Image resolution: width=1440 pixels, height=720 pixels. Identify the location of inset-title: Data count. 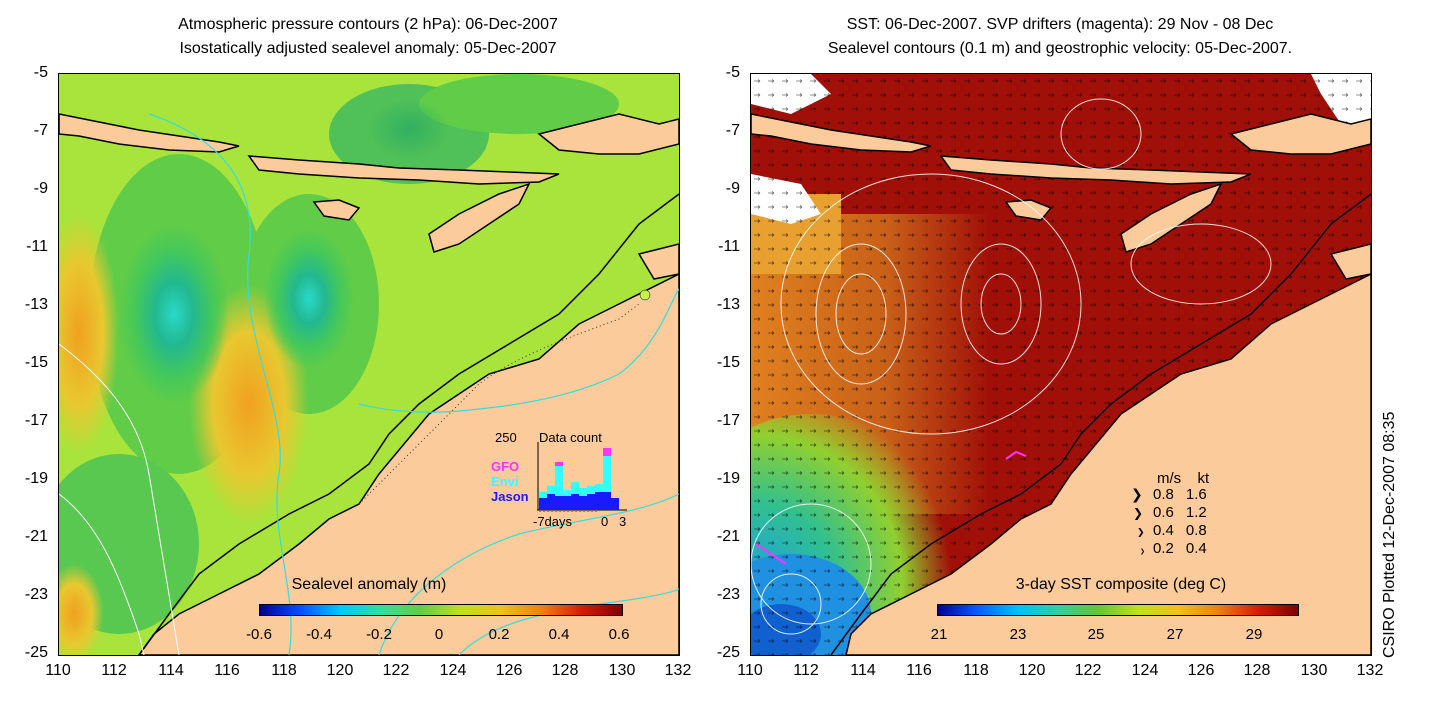
(570, 437).